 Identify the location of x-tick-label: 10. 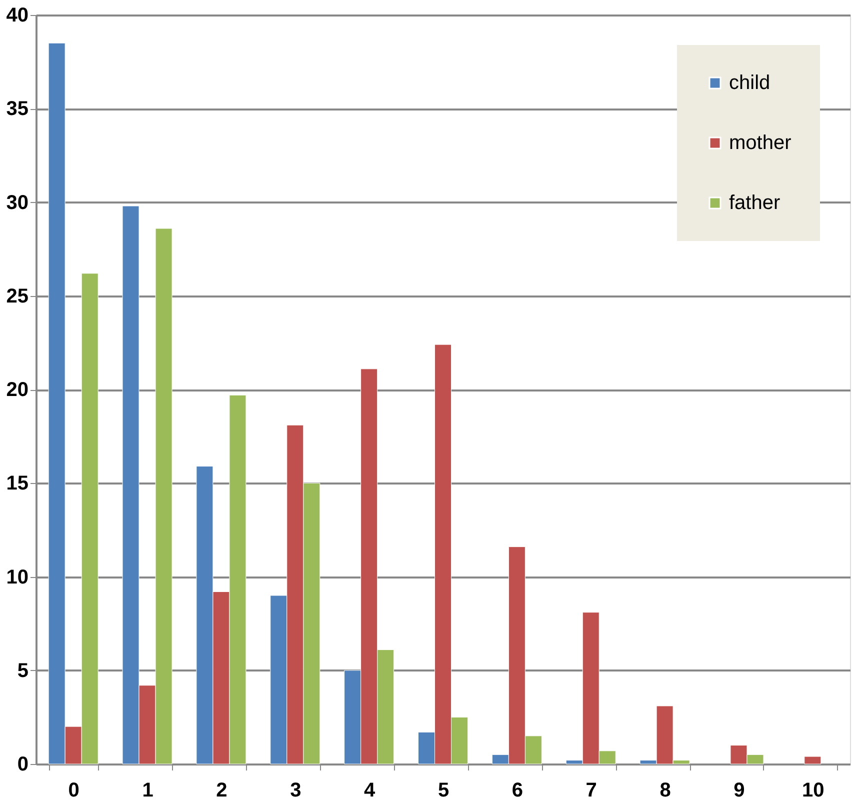
(813, 791).